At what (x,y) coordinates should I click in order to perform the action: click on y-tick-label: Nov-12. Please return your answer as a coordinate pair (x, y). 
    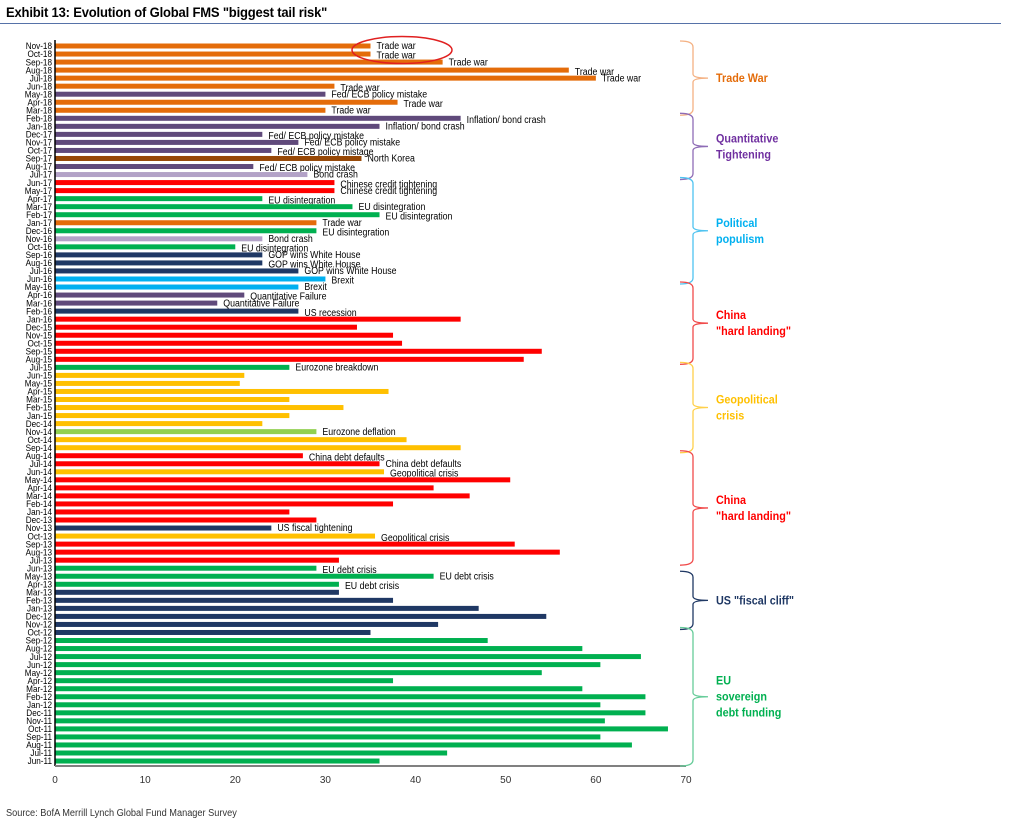
    Looking at the image, I should click on (39, 624).